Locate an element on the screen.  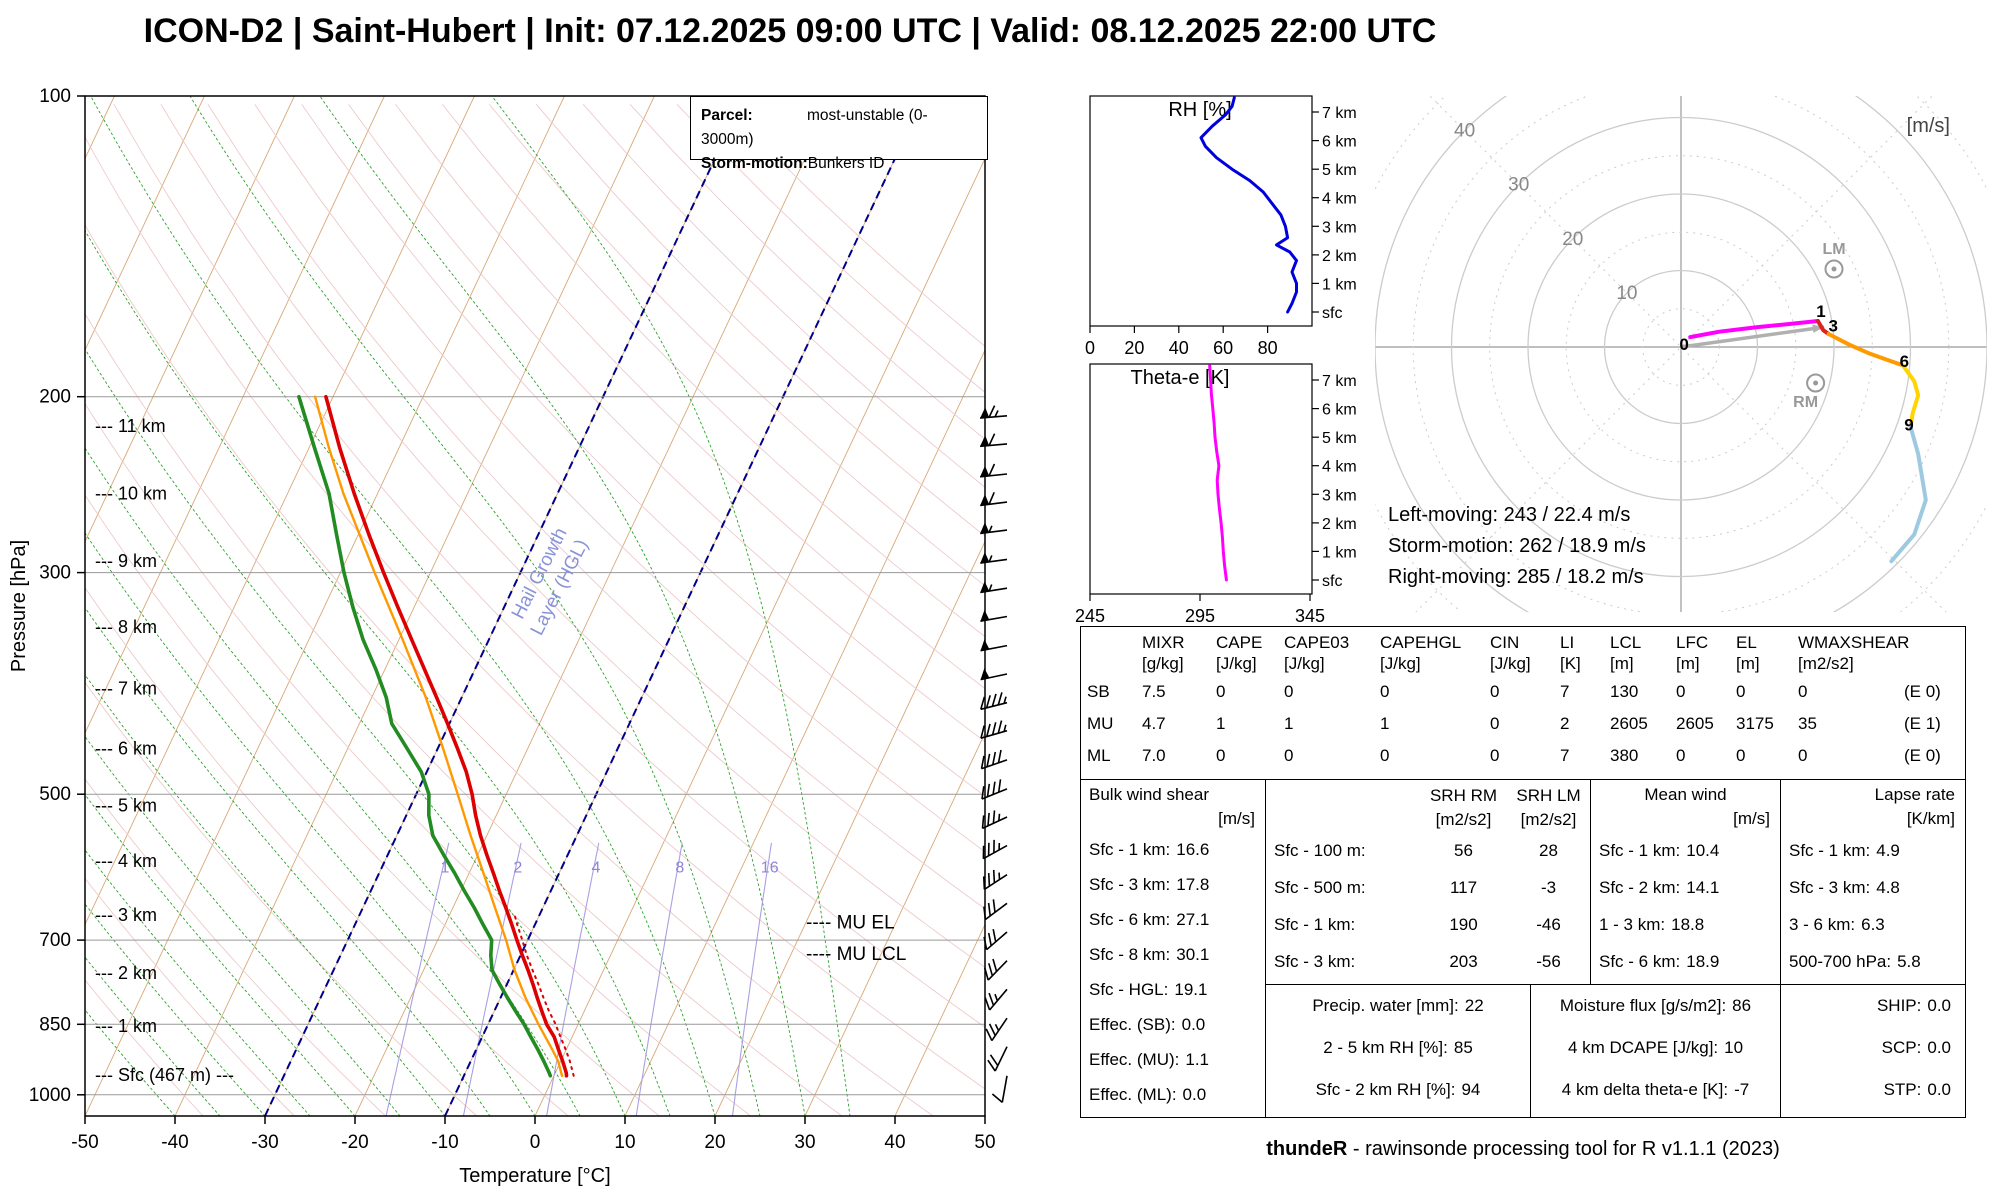
svg-text: 345 is located at coordinates (1310, 616).